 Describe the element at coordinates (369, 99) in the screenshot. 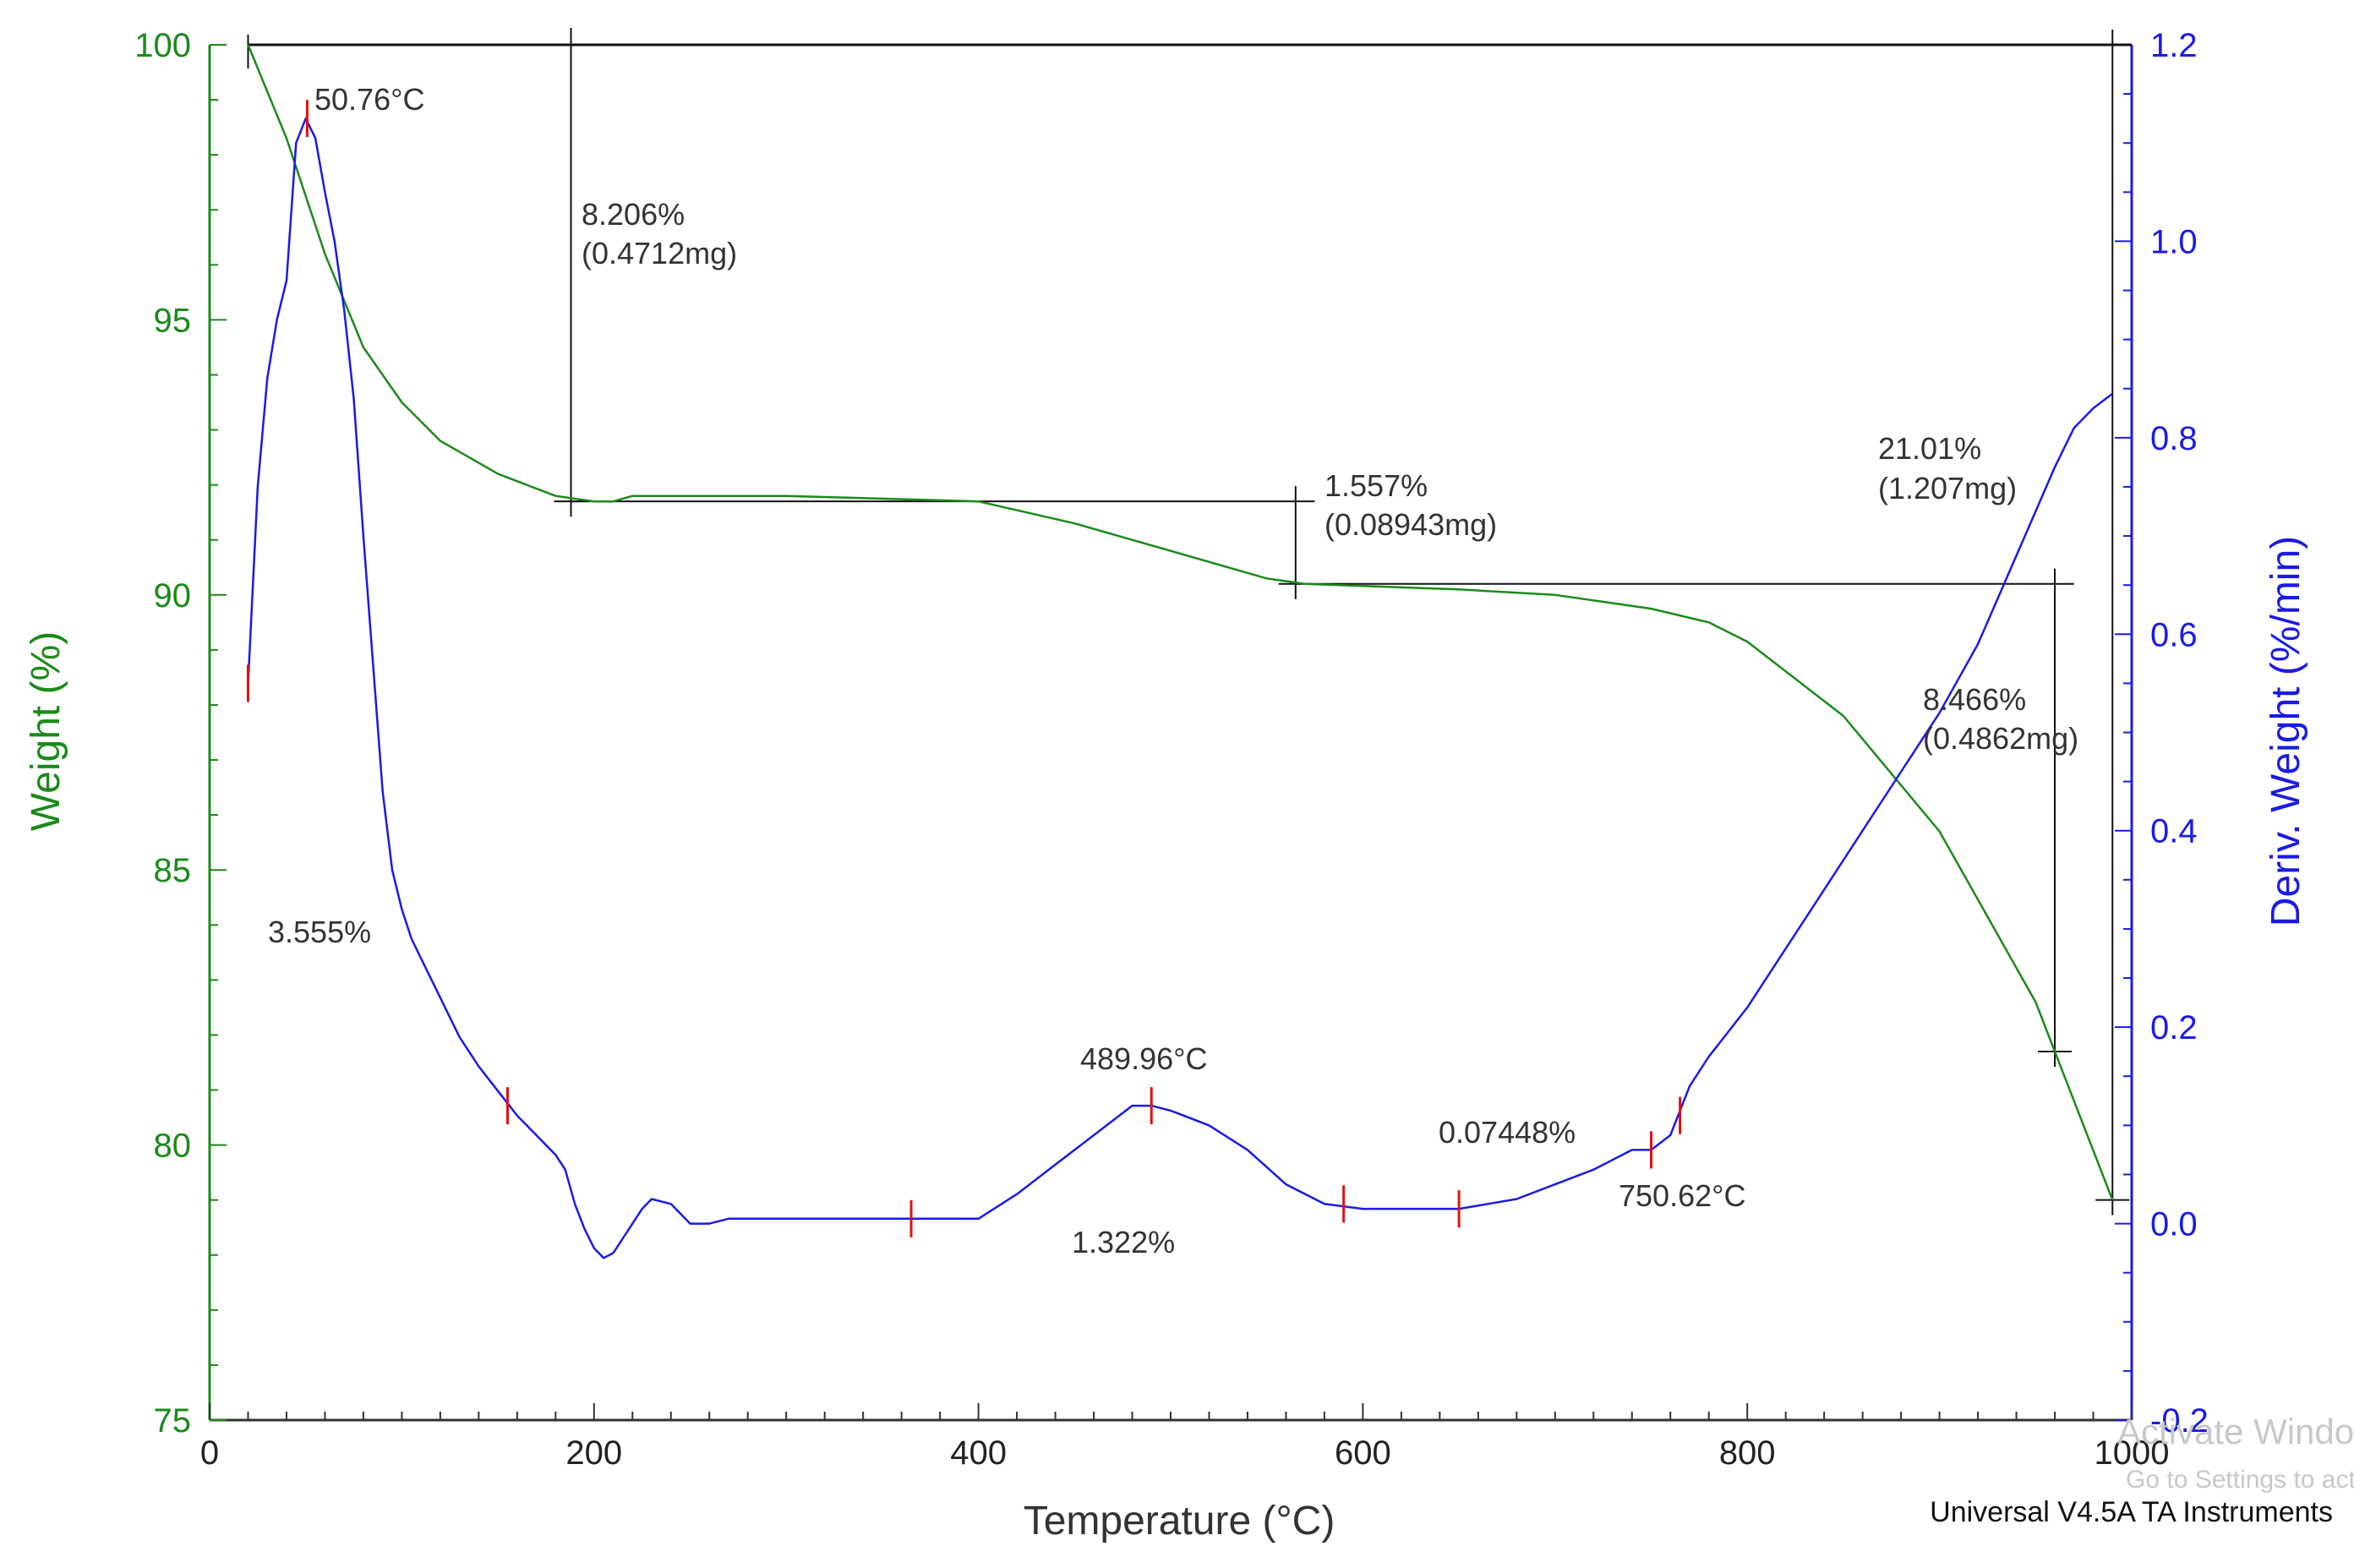

I see `peak-label-1: 50.76°C` at that location.